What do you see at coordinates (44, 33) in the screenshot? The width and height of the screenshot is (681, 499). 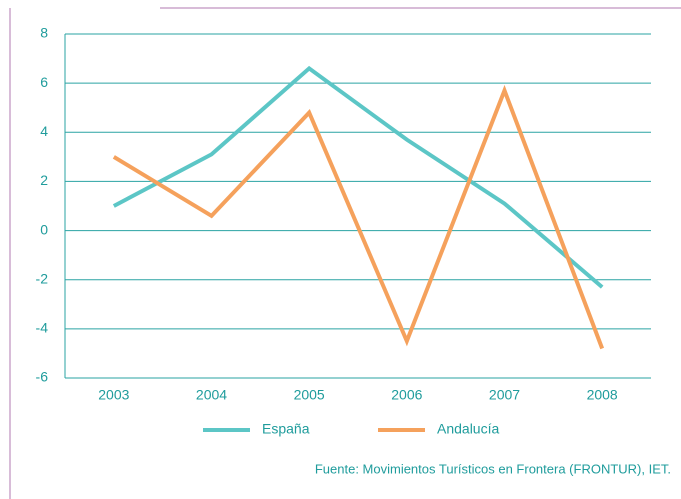 I see `y-tick-label: 8` at bounding box center [44, 33].